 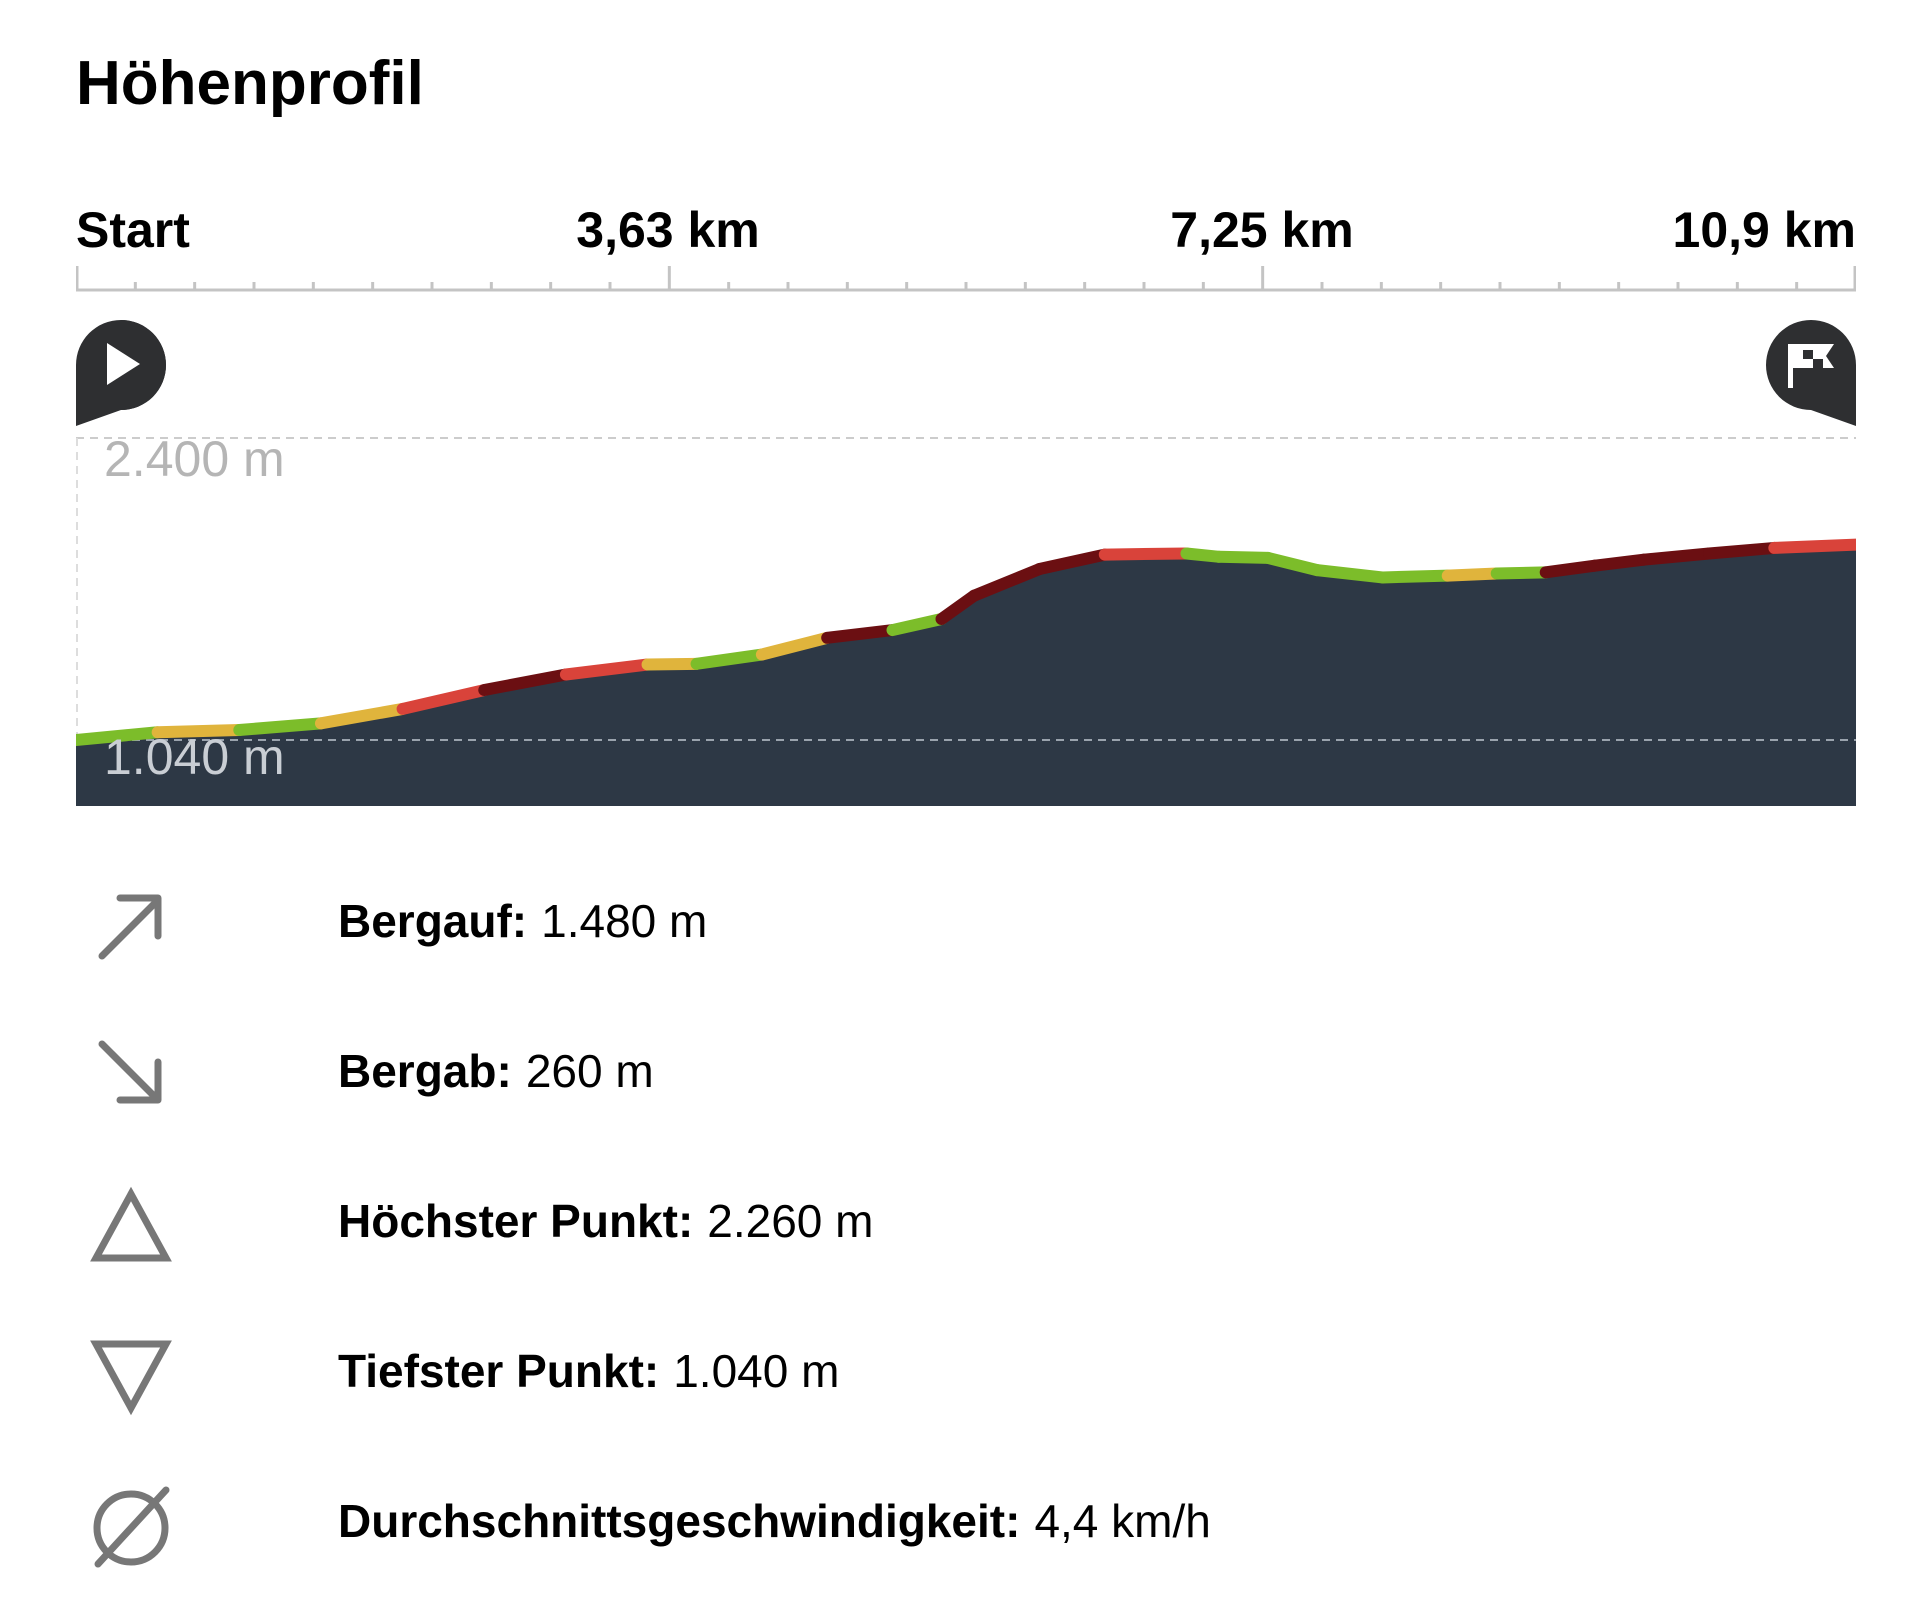 What do you see at coordinates (1811, 373) in the screenshot?
I see `flag-pin-icon` at bounding box center [1811, 373].